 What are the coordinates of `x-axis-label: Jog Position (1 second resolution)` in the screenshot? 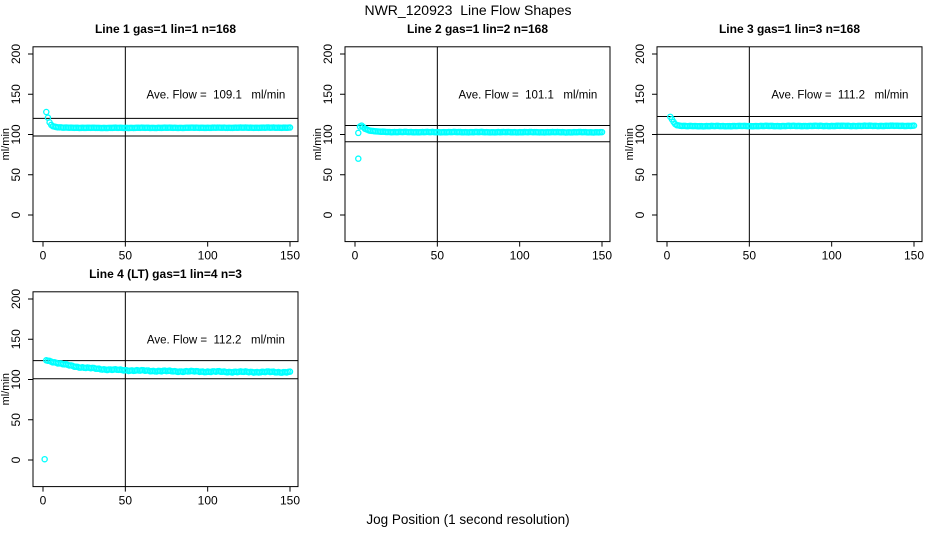 It's located at (468, 519).